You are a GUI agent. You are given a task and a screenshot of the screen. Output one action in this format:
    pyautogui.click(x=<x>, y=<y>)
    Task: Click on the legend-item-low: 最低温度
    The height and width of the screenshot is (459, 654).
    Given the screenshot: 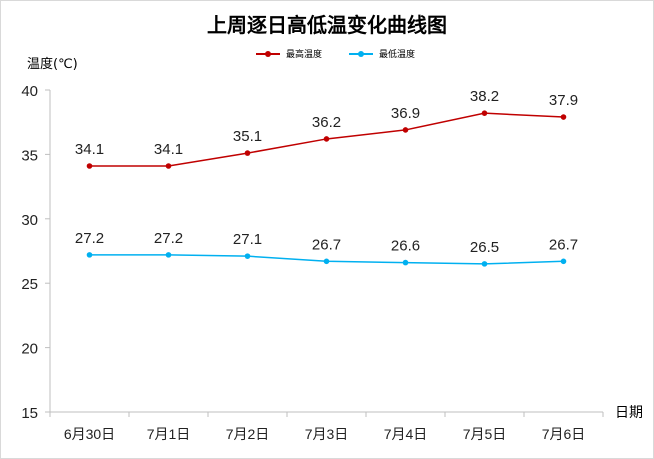 What is the action you would take?
    pyautogui.click(x=382, y=53)
    